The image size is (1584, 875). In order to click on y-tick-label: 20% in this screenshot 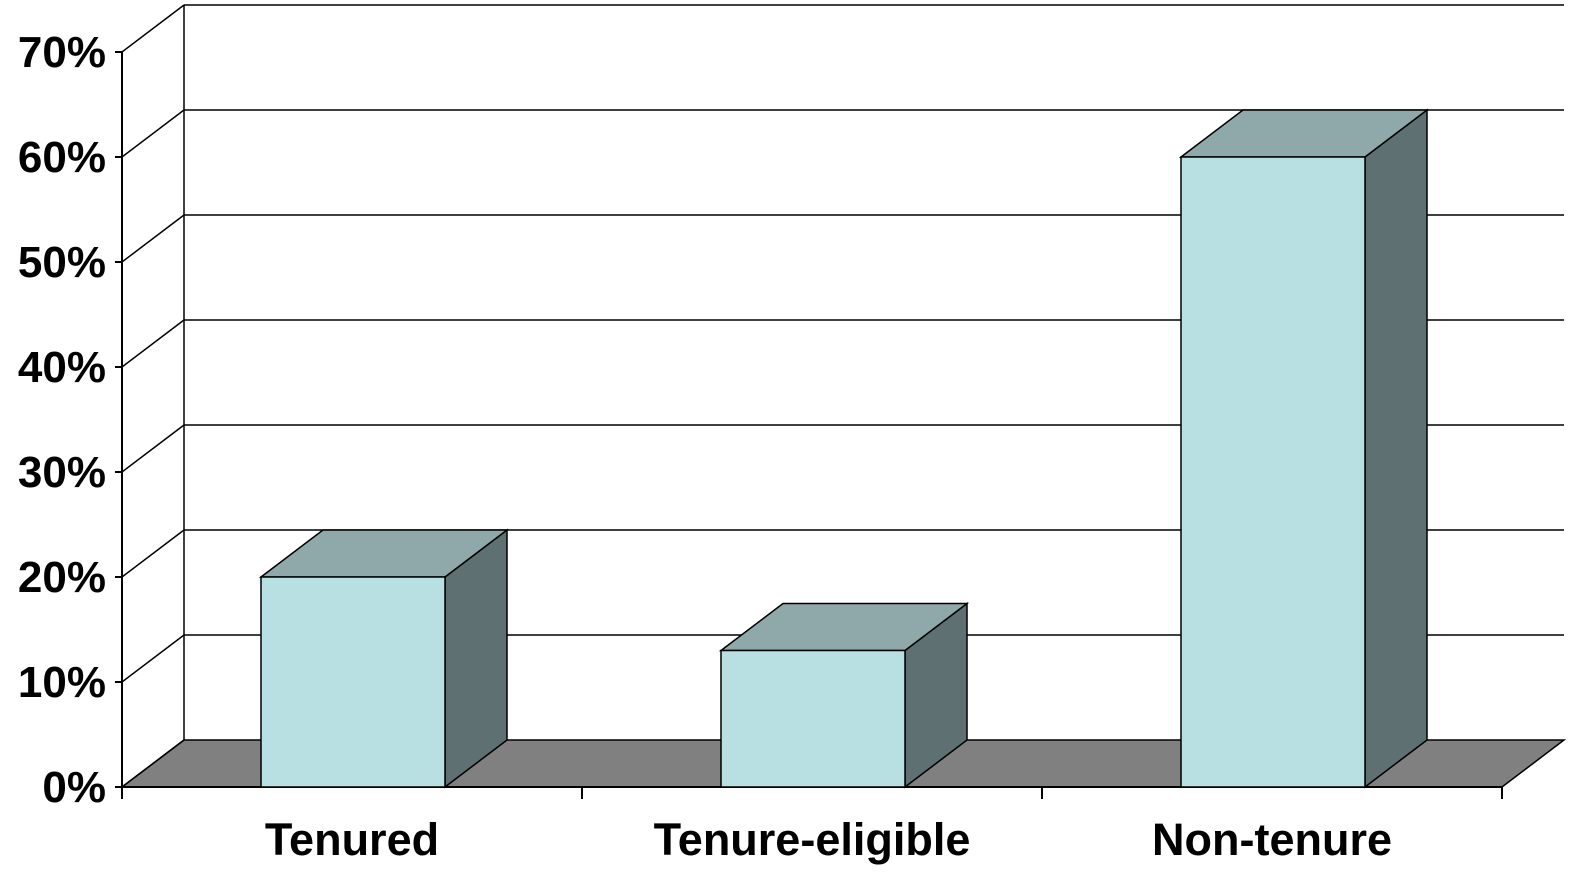, I will do `click(62, 577)`.